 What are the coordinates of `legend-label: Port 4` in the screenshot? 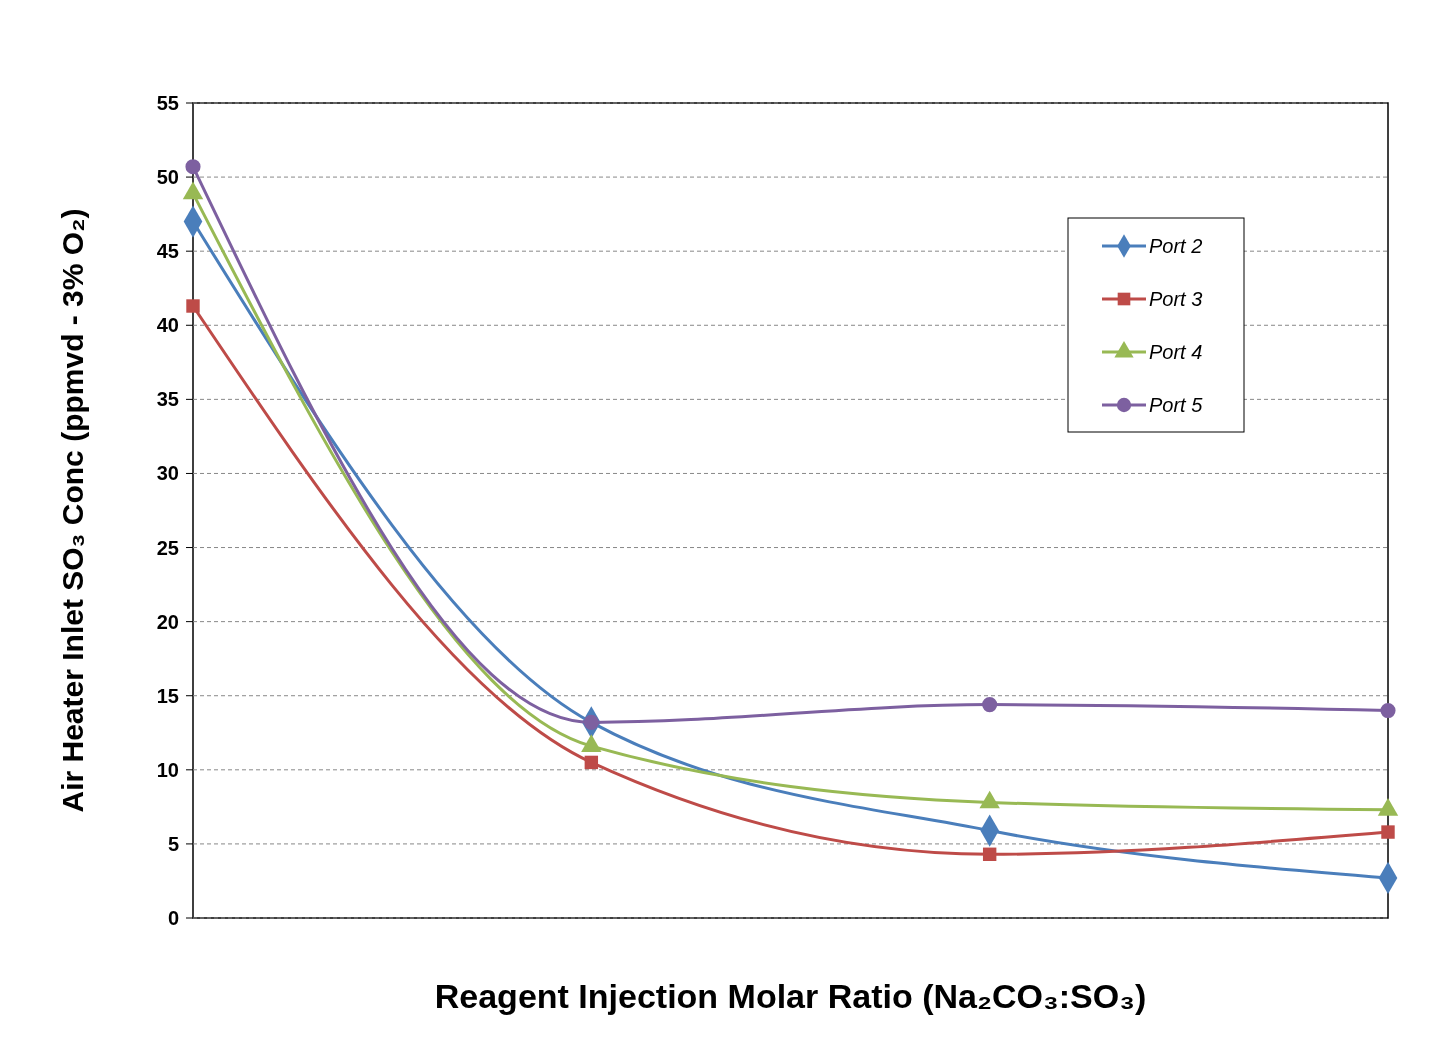 It's located at (1176, 352).